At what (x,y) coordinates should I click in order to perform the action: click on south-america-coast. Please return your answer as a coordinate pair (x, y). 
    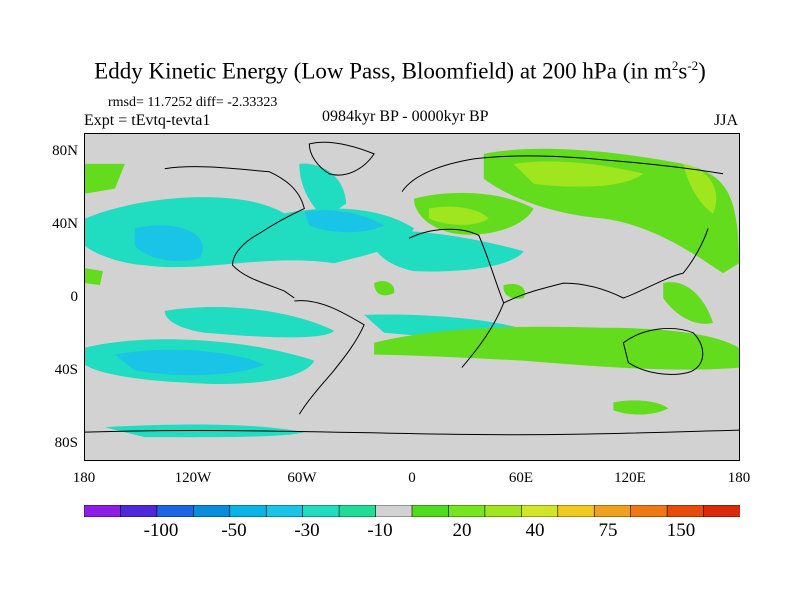
    Looking at the image, I should click on (329, 357).